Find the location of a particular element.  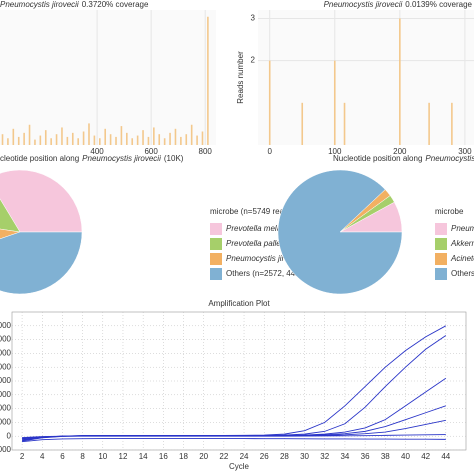

chart-title: Pneumocystis jirovecii 0.0139% coverage is located at coordinates (398, 4).